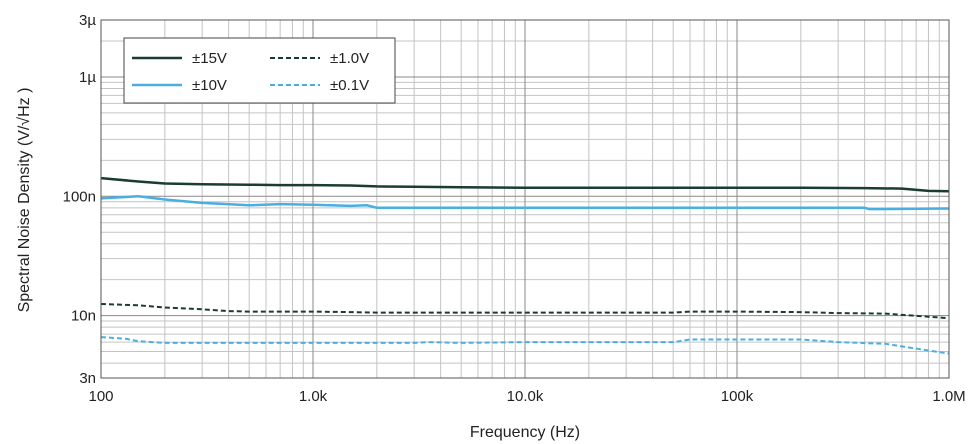  I want to click on x-tick-label: 1.0k, so click(313, 396).